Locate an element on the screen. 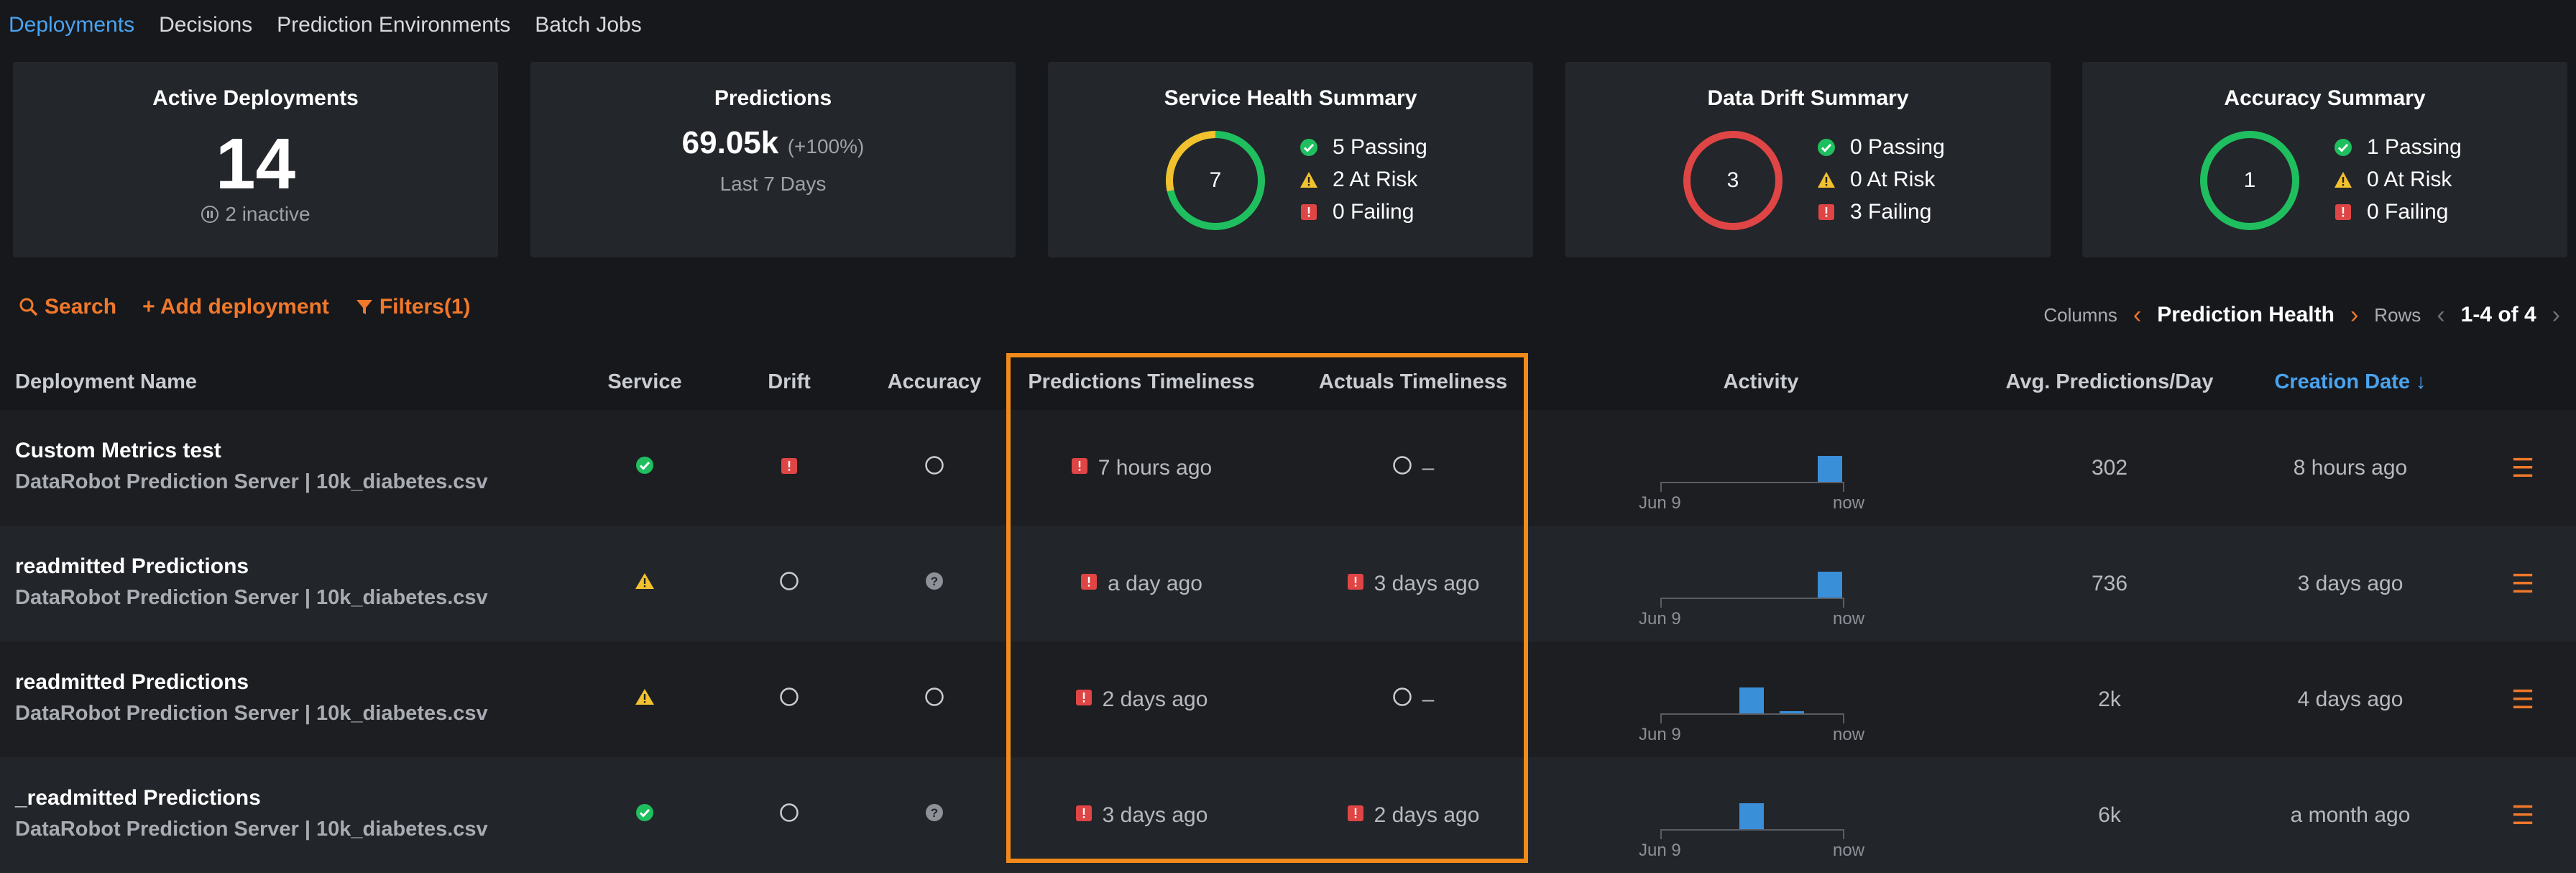 The width and height of the screenshot is (2576, 873). tab-batch-jobs: Batch Jobs is located at coordinates (588, 25).